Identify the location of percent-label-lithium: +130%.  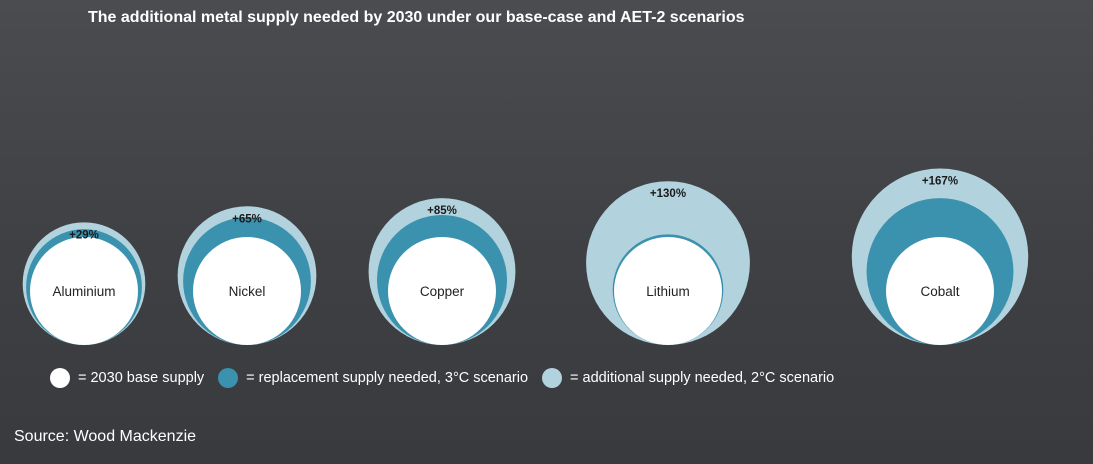
(668, 194).